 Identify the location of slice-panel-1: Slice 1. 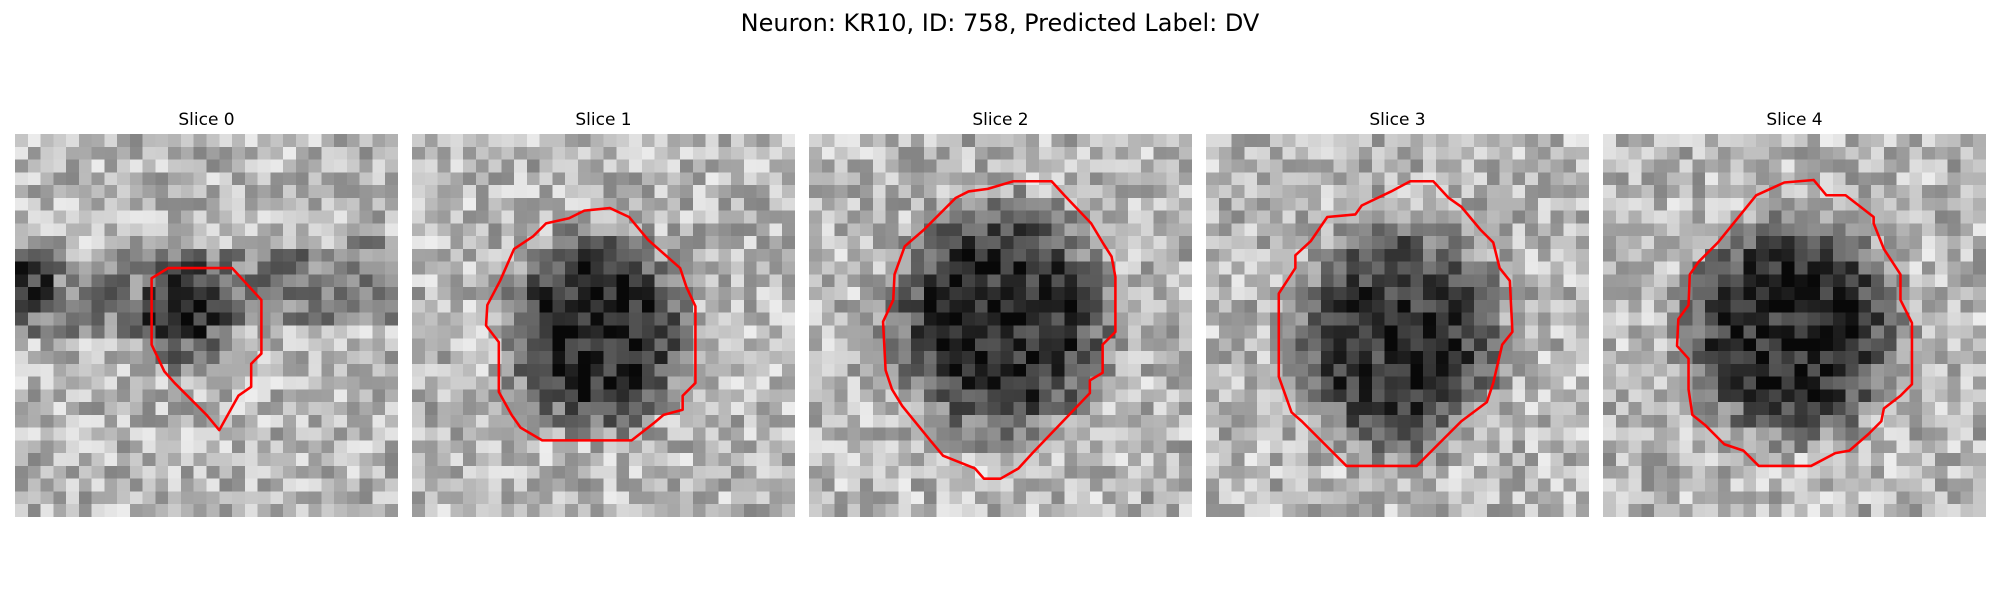
(603, 313).